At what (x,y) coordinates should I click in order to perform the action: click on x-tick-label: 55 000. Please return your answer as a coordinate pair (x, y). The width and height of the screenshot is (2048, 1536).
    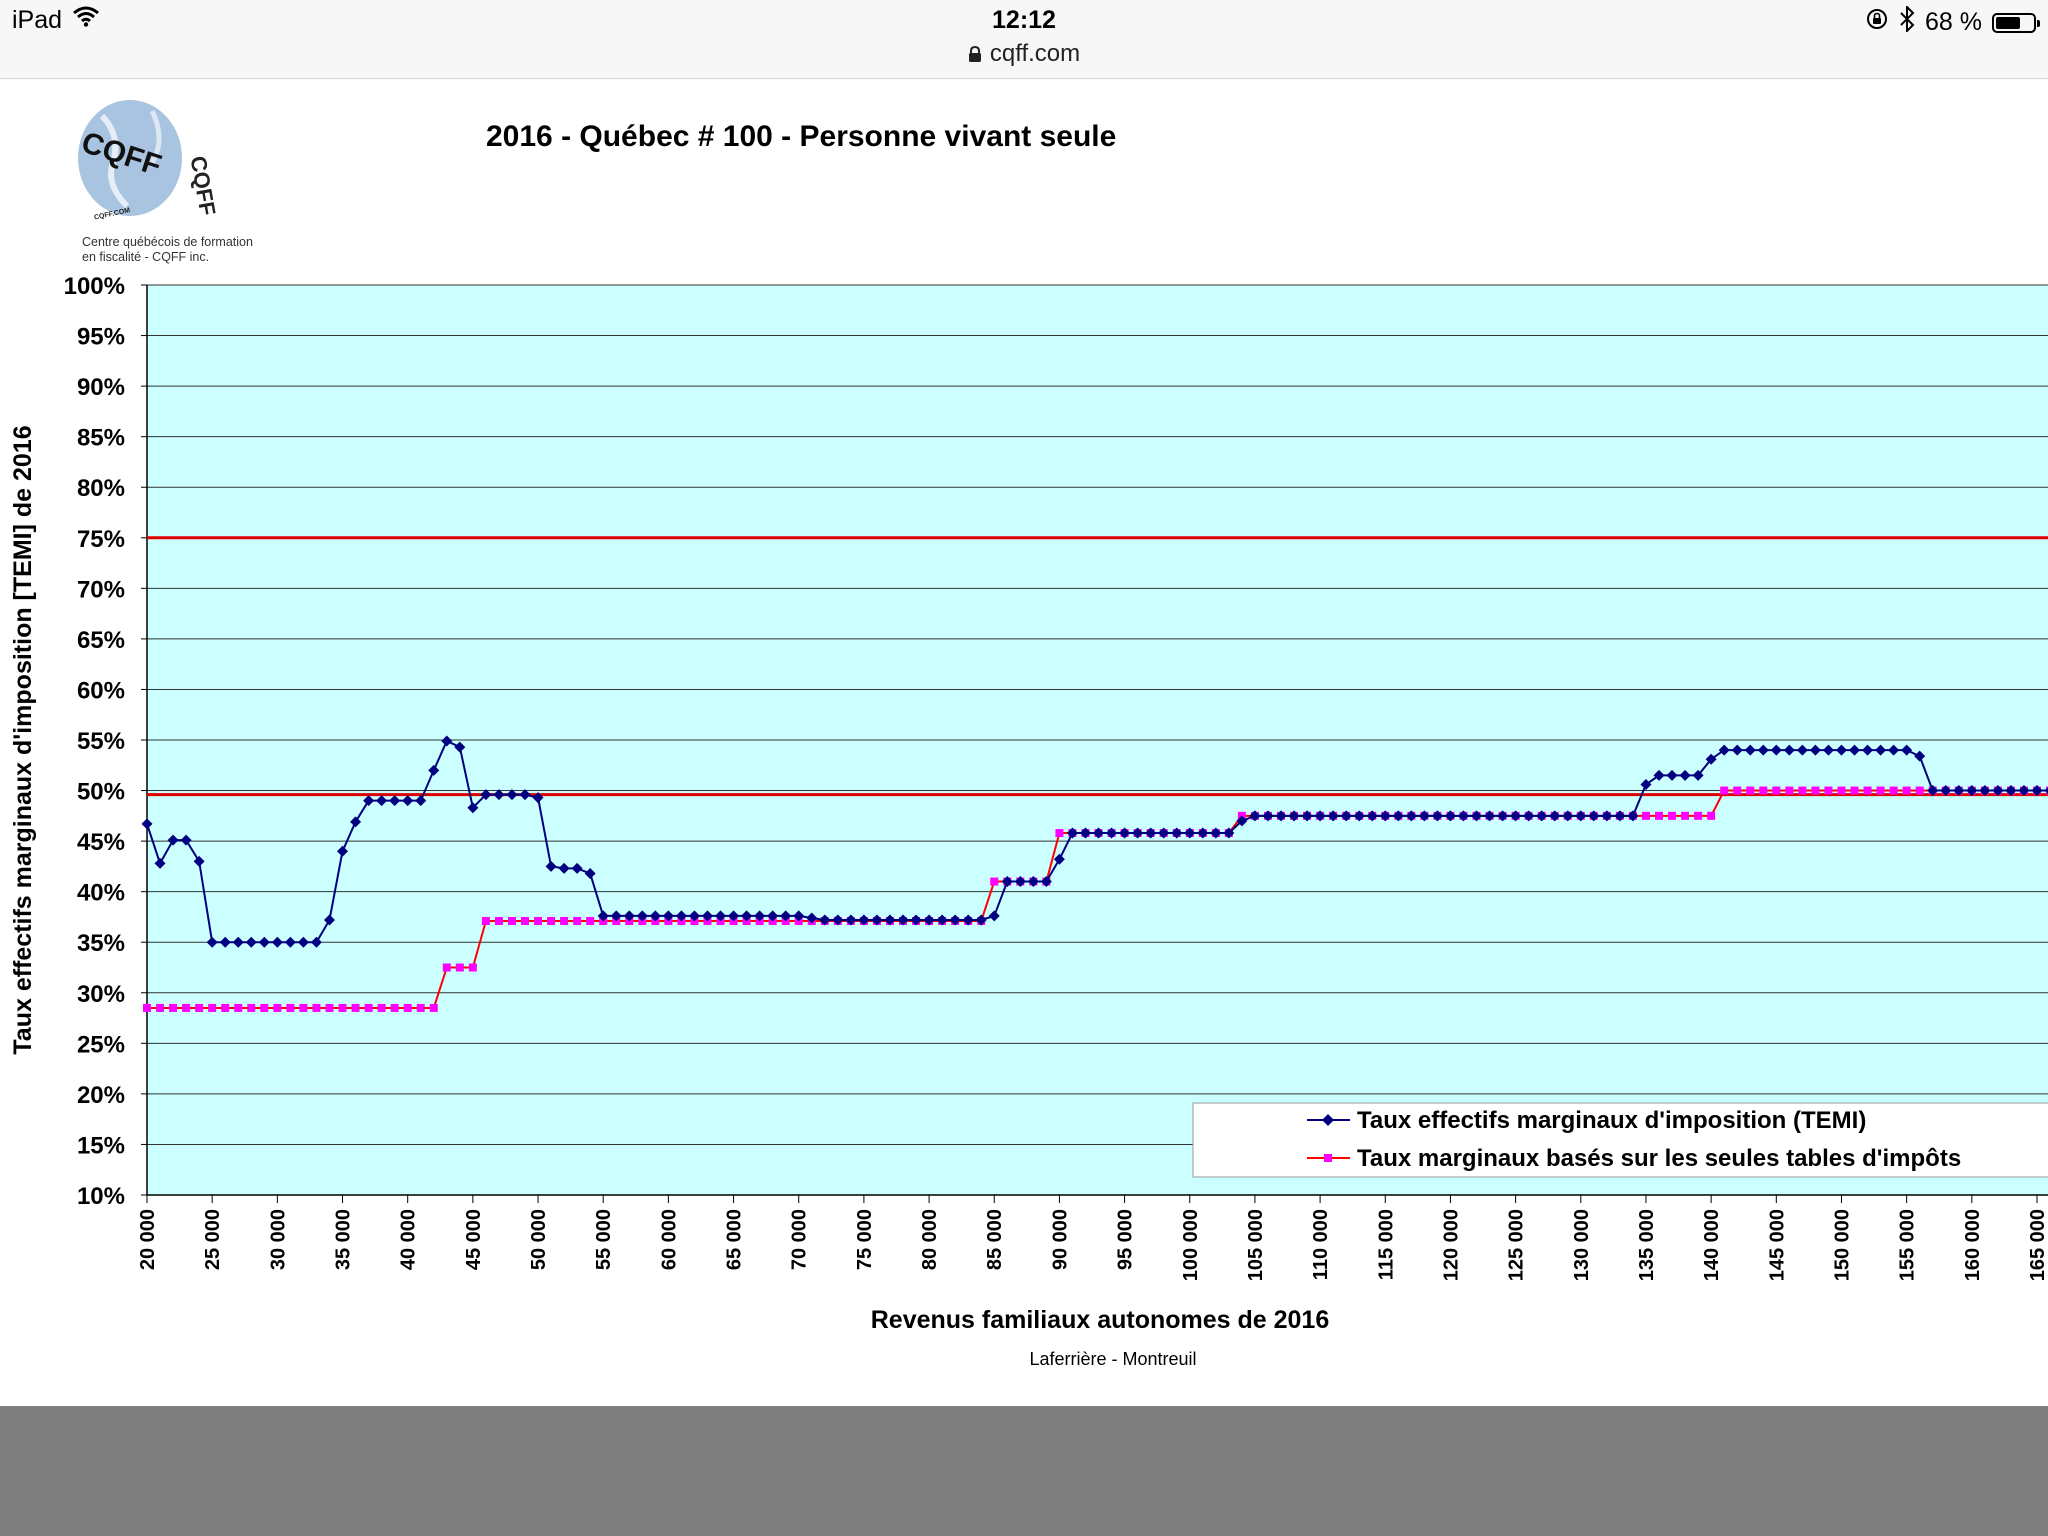
    Looking at the image, I should click on (604, 1239).